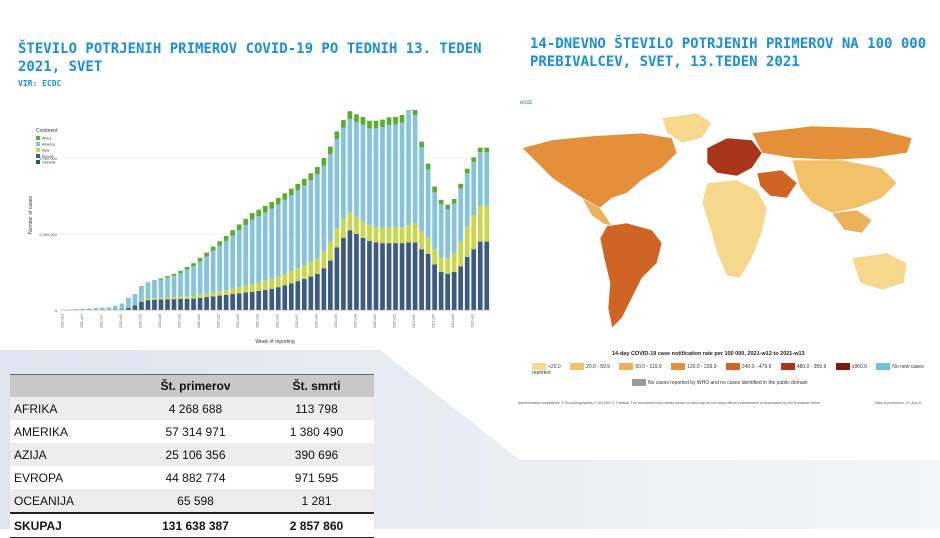 Image resolution: width=940 pixels, height=538 pixels. What do you see at coordinates (879, 271) in the screenshot?
I see `map-australia` at bounding box center [879, 271].